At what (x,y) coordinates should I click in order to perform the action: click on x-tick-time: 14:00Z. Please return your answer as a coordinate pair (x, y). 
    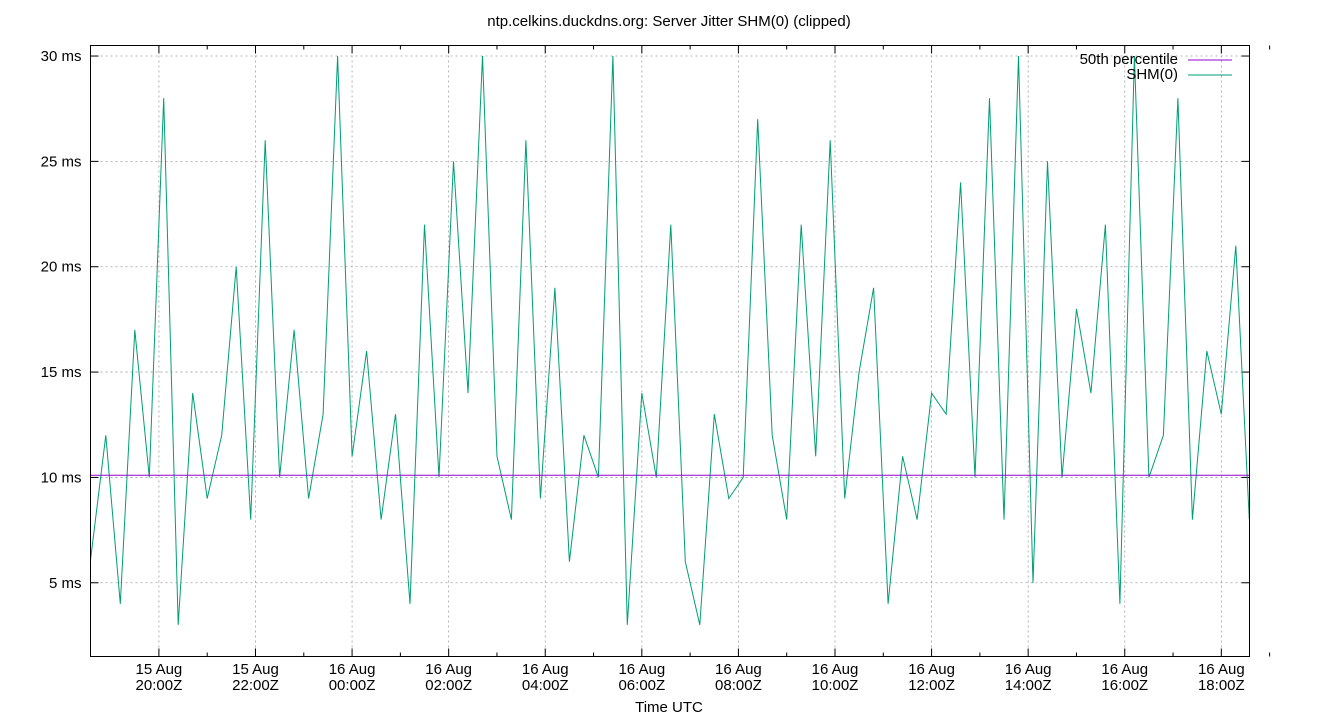
    Looking at the image, I should click on (1028, 685).